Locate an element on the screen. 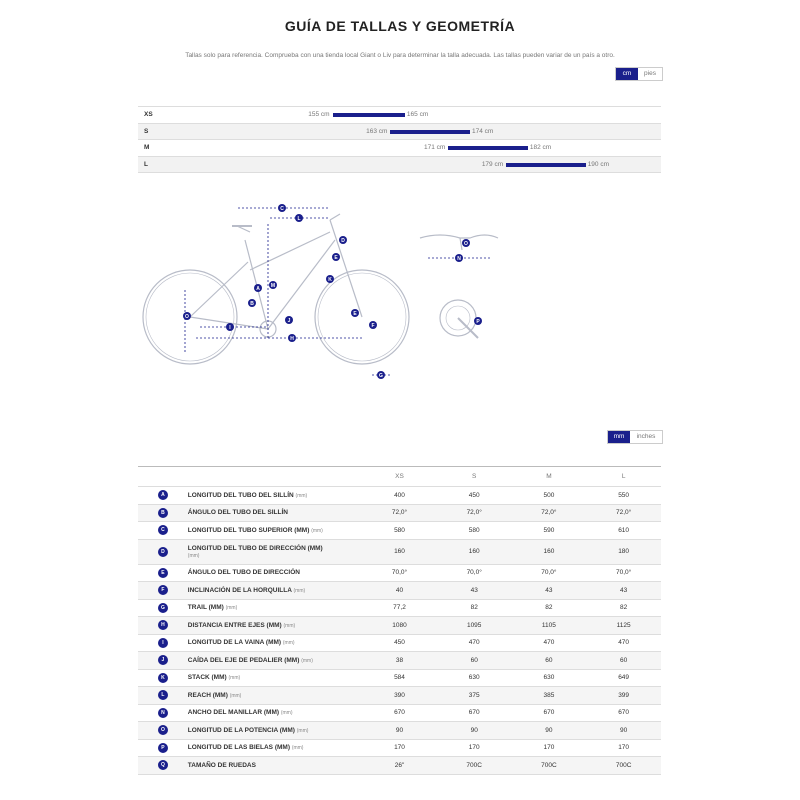 This screenshot has height=800, width=800. diagram-label-o-left: O is located at coordinates (187, 316).